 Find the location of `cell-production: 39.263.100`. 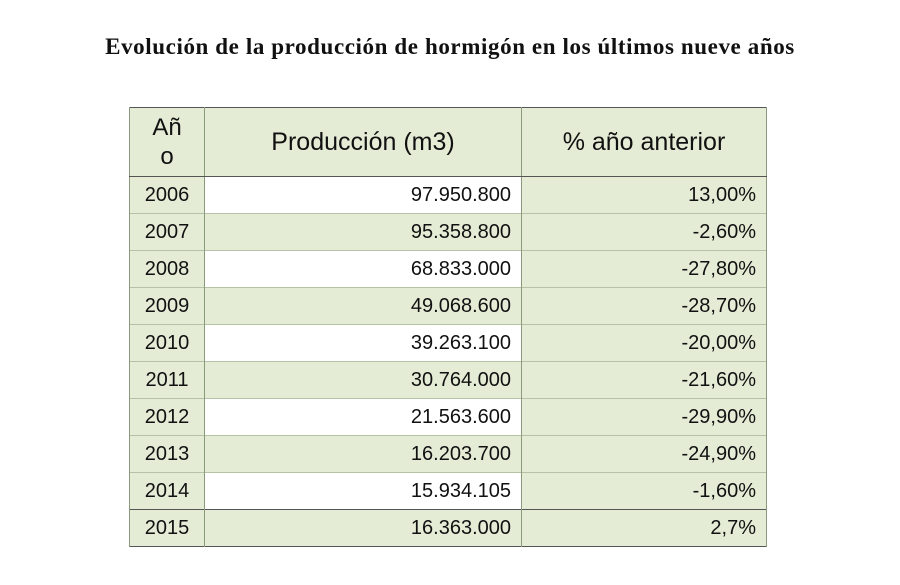

cell-production: 39.263.100 is located at coordinates (363, 343).